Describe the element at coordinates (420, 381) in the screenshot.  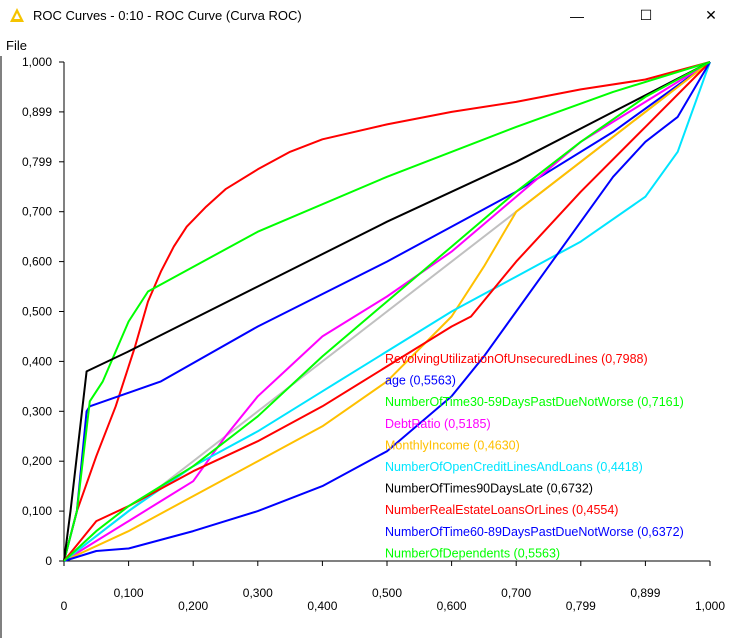
I see `legend-entry: age (0,5563)` at that location.